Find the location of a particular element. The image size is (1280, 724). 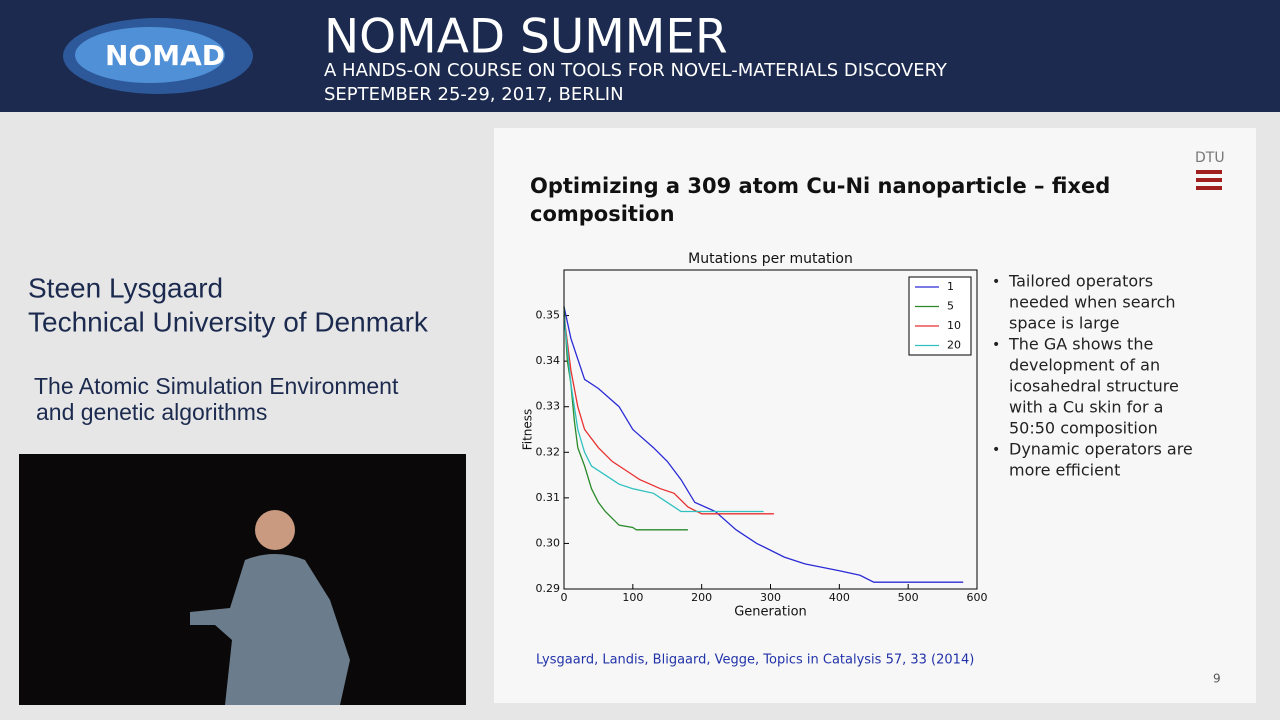

bullet-text: development of an is located at coordinates (1084, 365).